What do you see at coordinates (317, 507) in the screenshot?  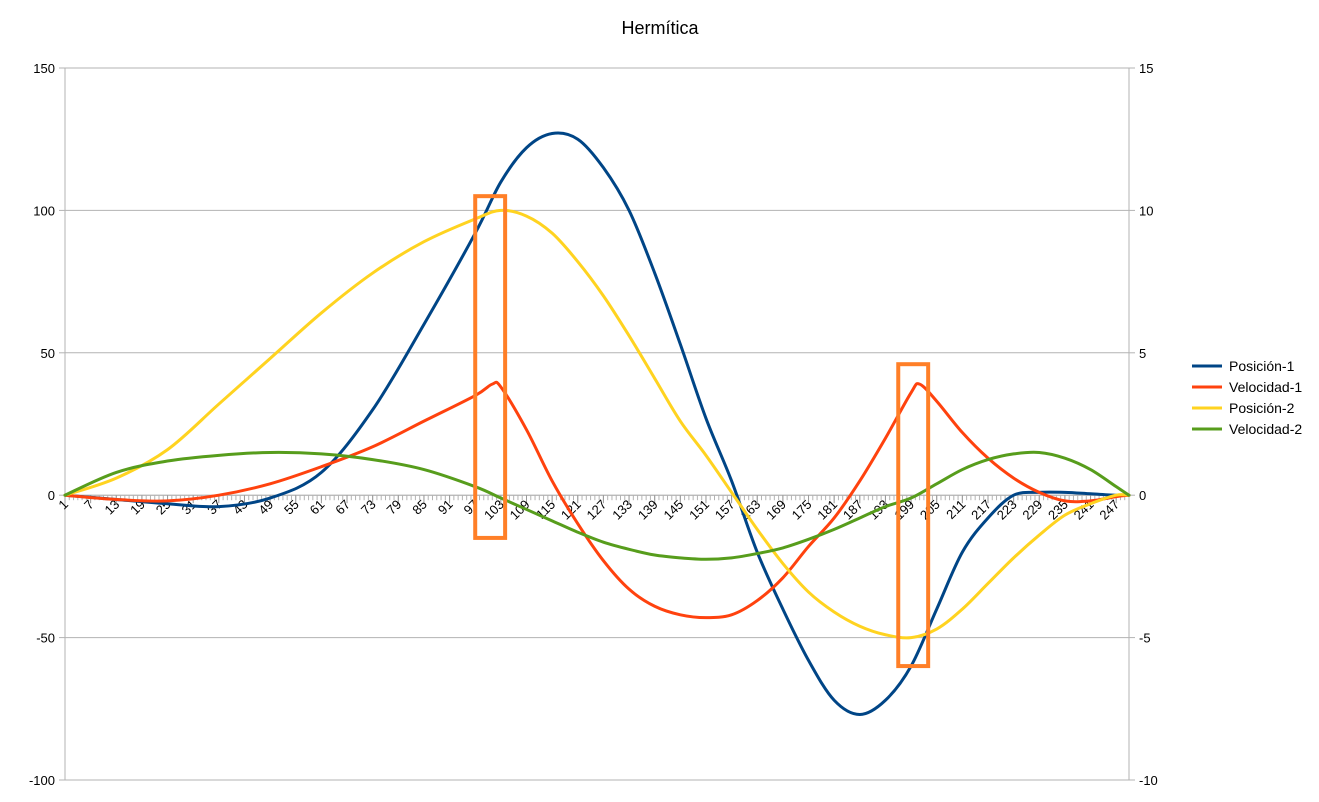 I see `x-tick-label: 61` at bounding box center [317, 507].